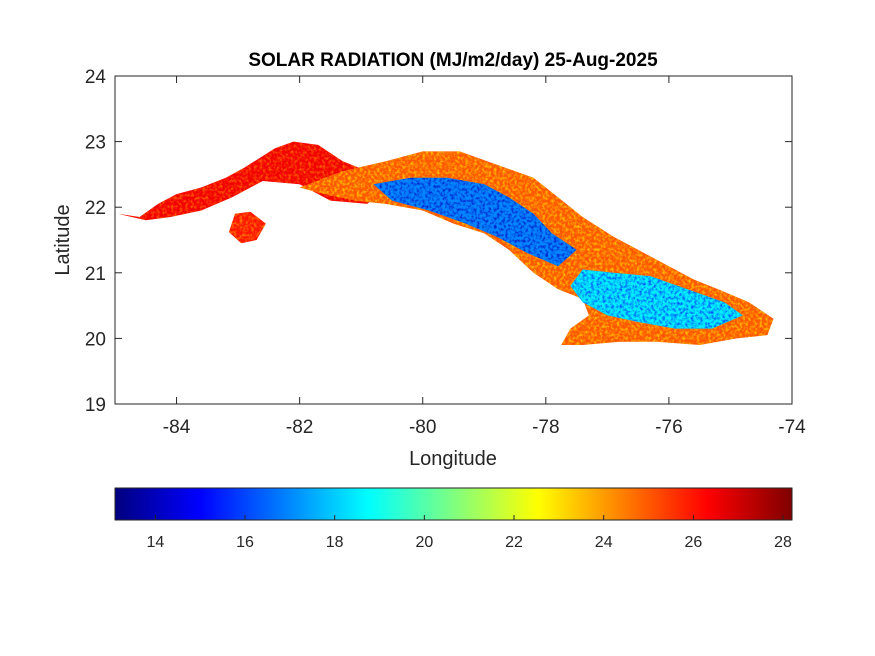 The height and width of the screenshot is (656, 875). I want to click on x-tick-label: -74, so click(792, 427).